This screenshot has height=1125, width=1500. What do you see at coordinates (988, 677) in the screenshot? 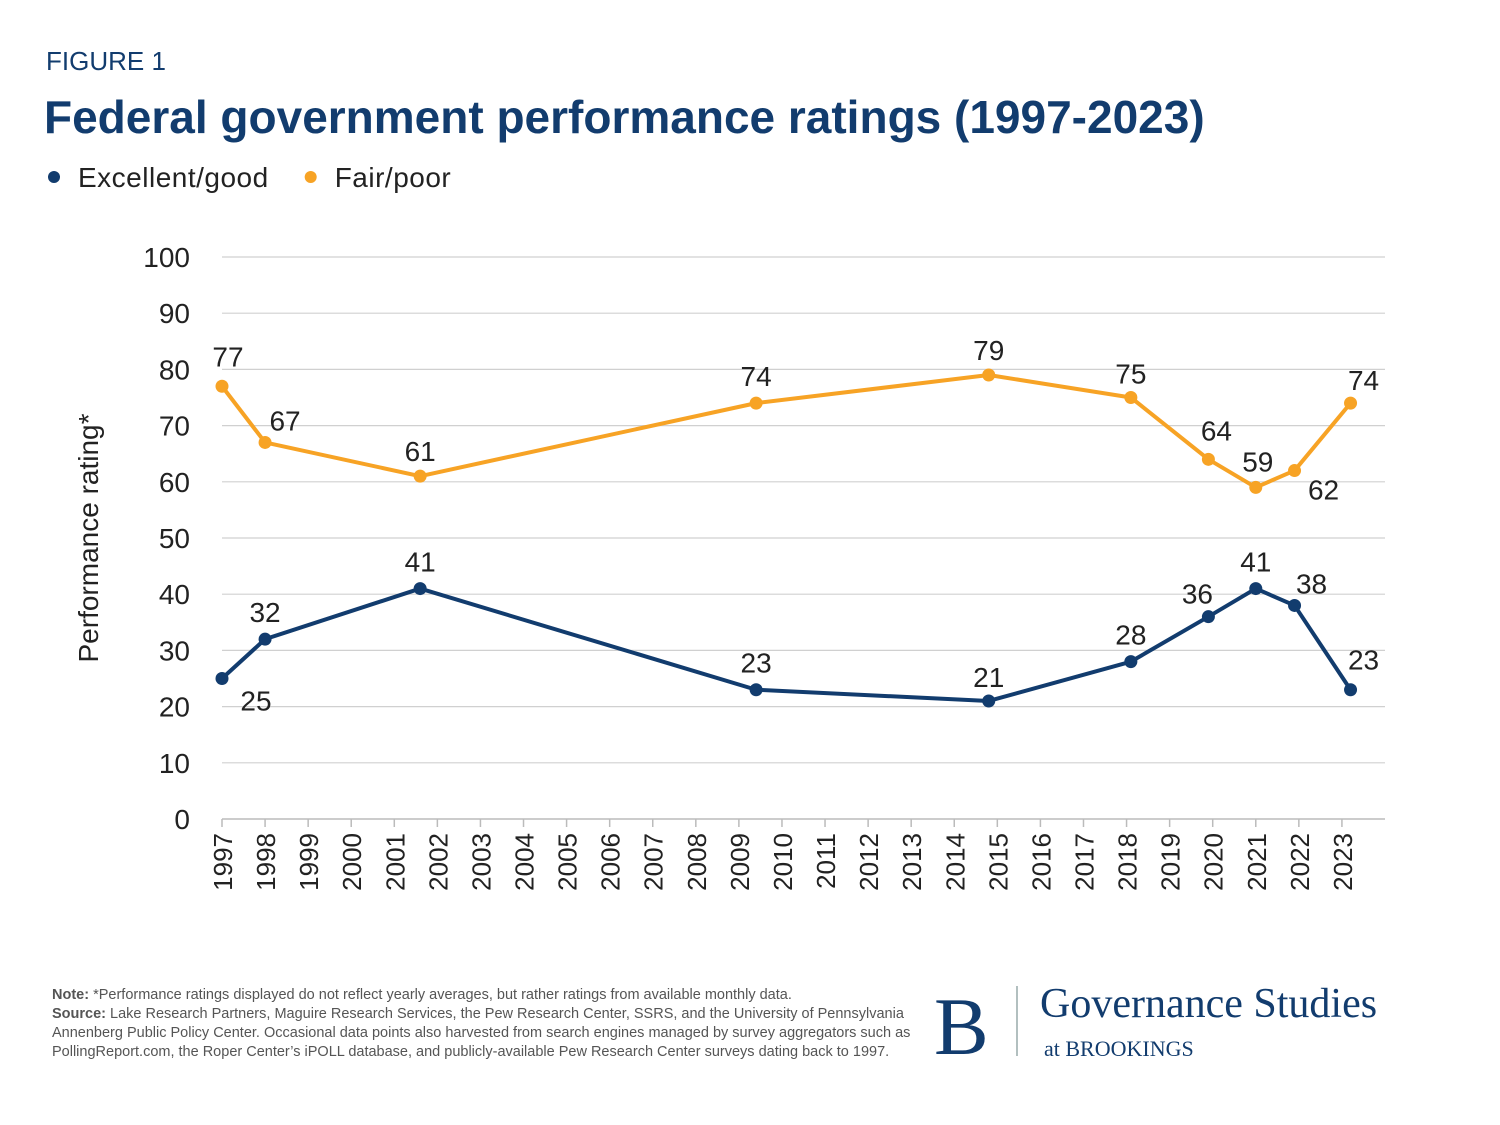
I see `data-label: 21` at bounding box center [988, 677].